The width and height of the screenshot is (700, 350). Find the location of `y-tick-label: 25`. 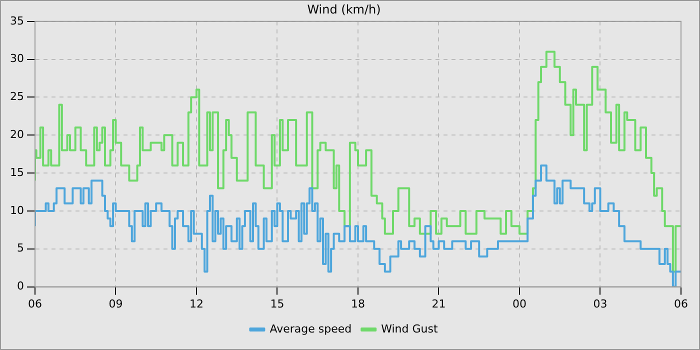

y-tick-label: 25 is located at coordinates (17, 97).